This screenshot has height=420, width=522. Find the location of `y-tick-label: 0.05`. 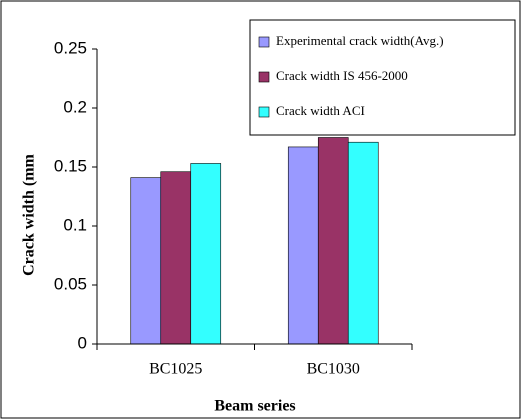

y-tick-label: 0.05 is located at coordinates (70, 283).